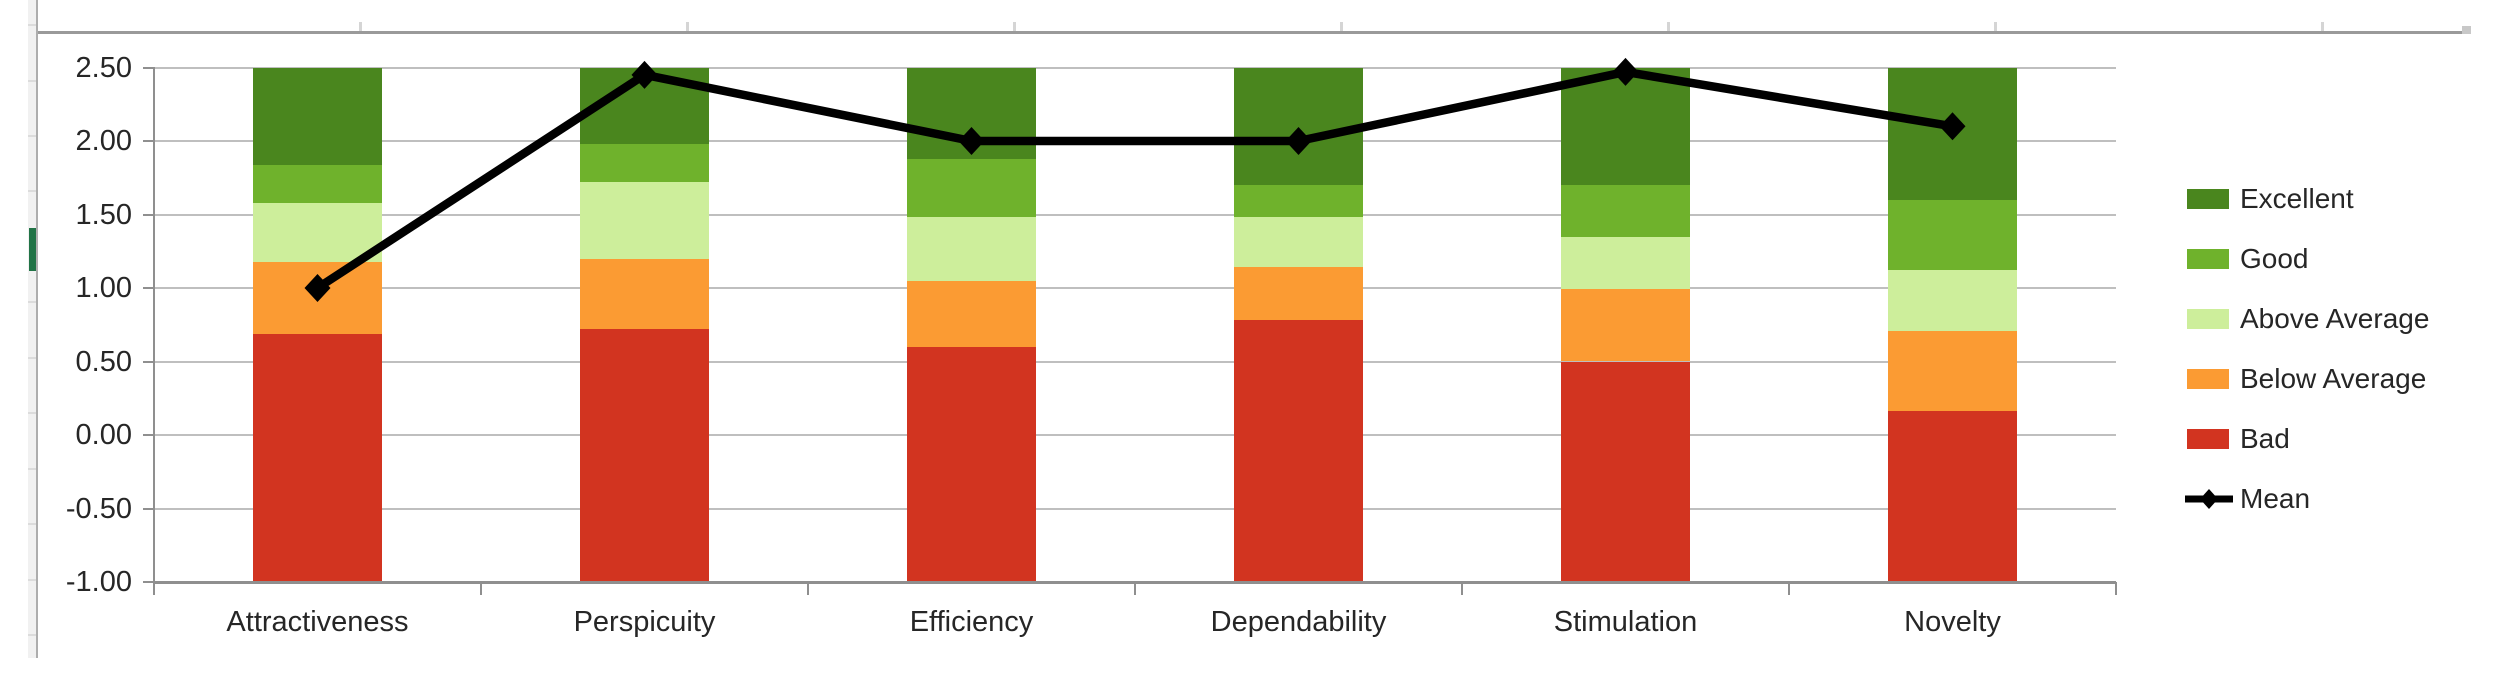 The image size is (2513, 684). Describe the element at coordinates (1298, 622) in the screenshot. I see `category-label: Dependability` at that location.